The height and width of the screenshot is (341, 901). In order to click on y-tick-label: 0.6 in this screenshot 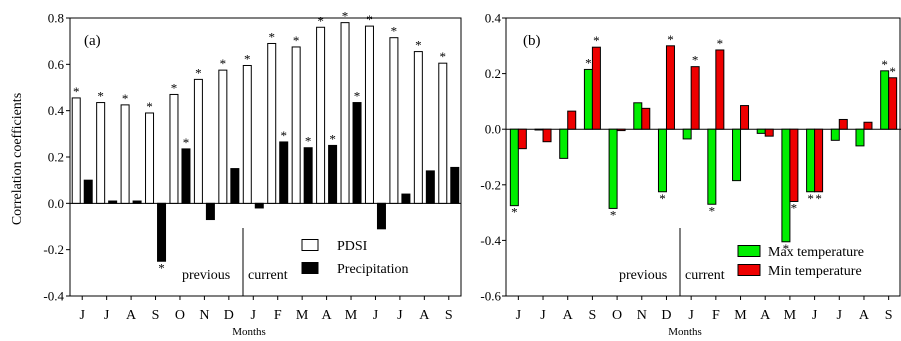, I will do `click(56, 64)`.